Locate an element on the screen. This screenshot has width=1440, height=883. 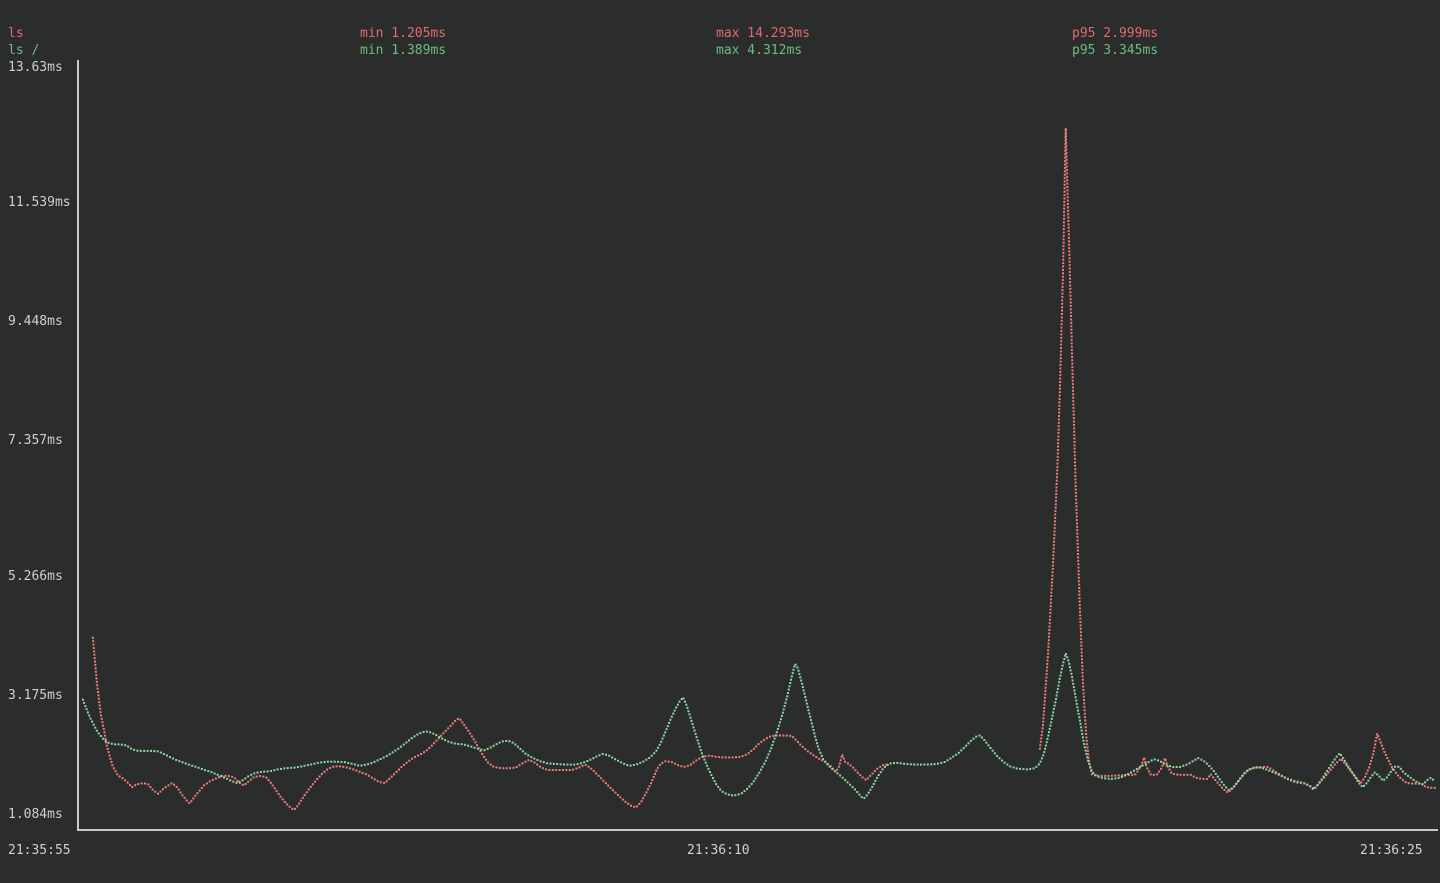
y-axis-tick-label: 11.539ms is located at coordinates (39, 202).